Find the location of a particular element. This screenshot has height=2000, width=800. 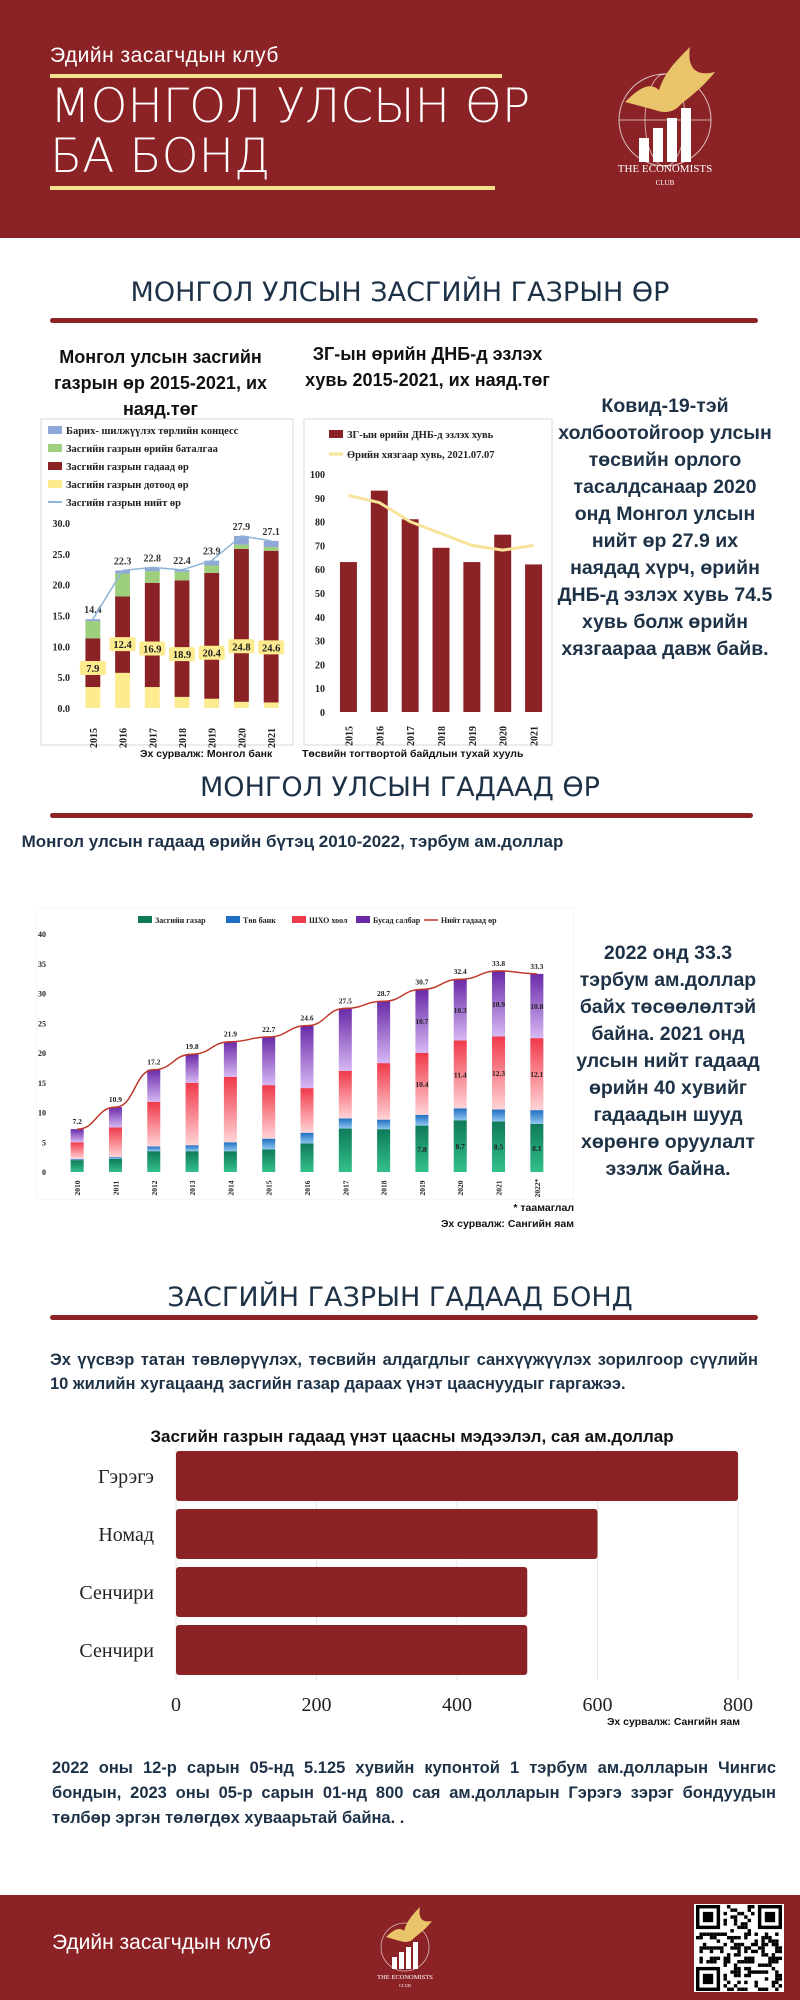

chart1-data-label: 24.6 is located at coordinates (271, 648).